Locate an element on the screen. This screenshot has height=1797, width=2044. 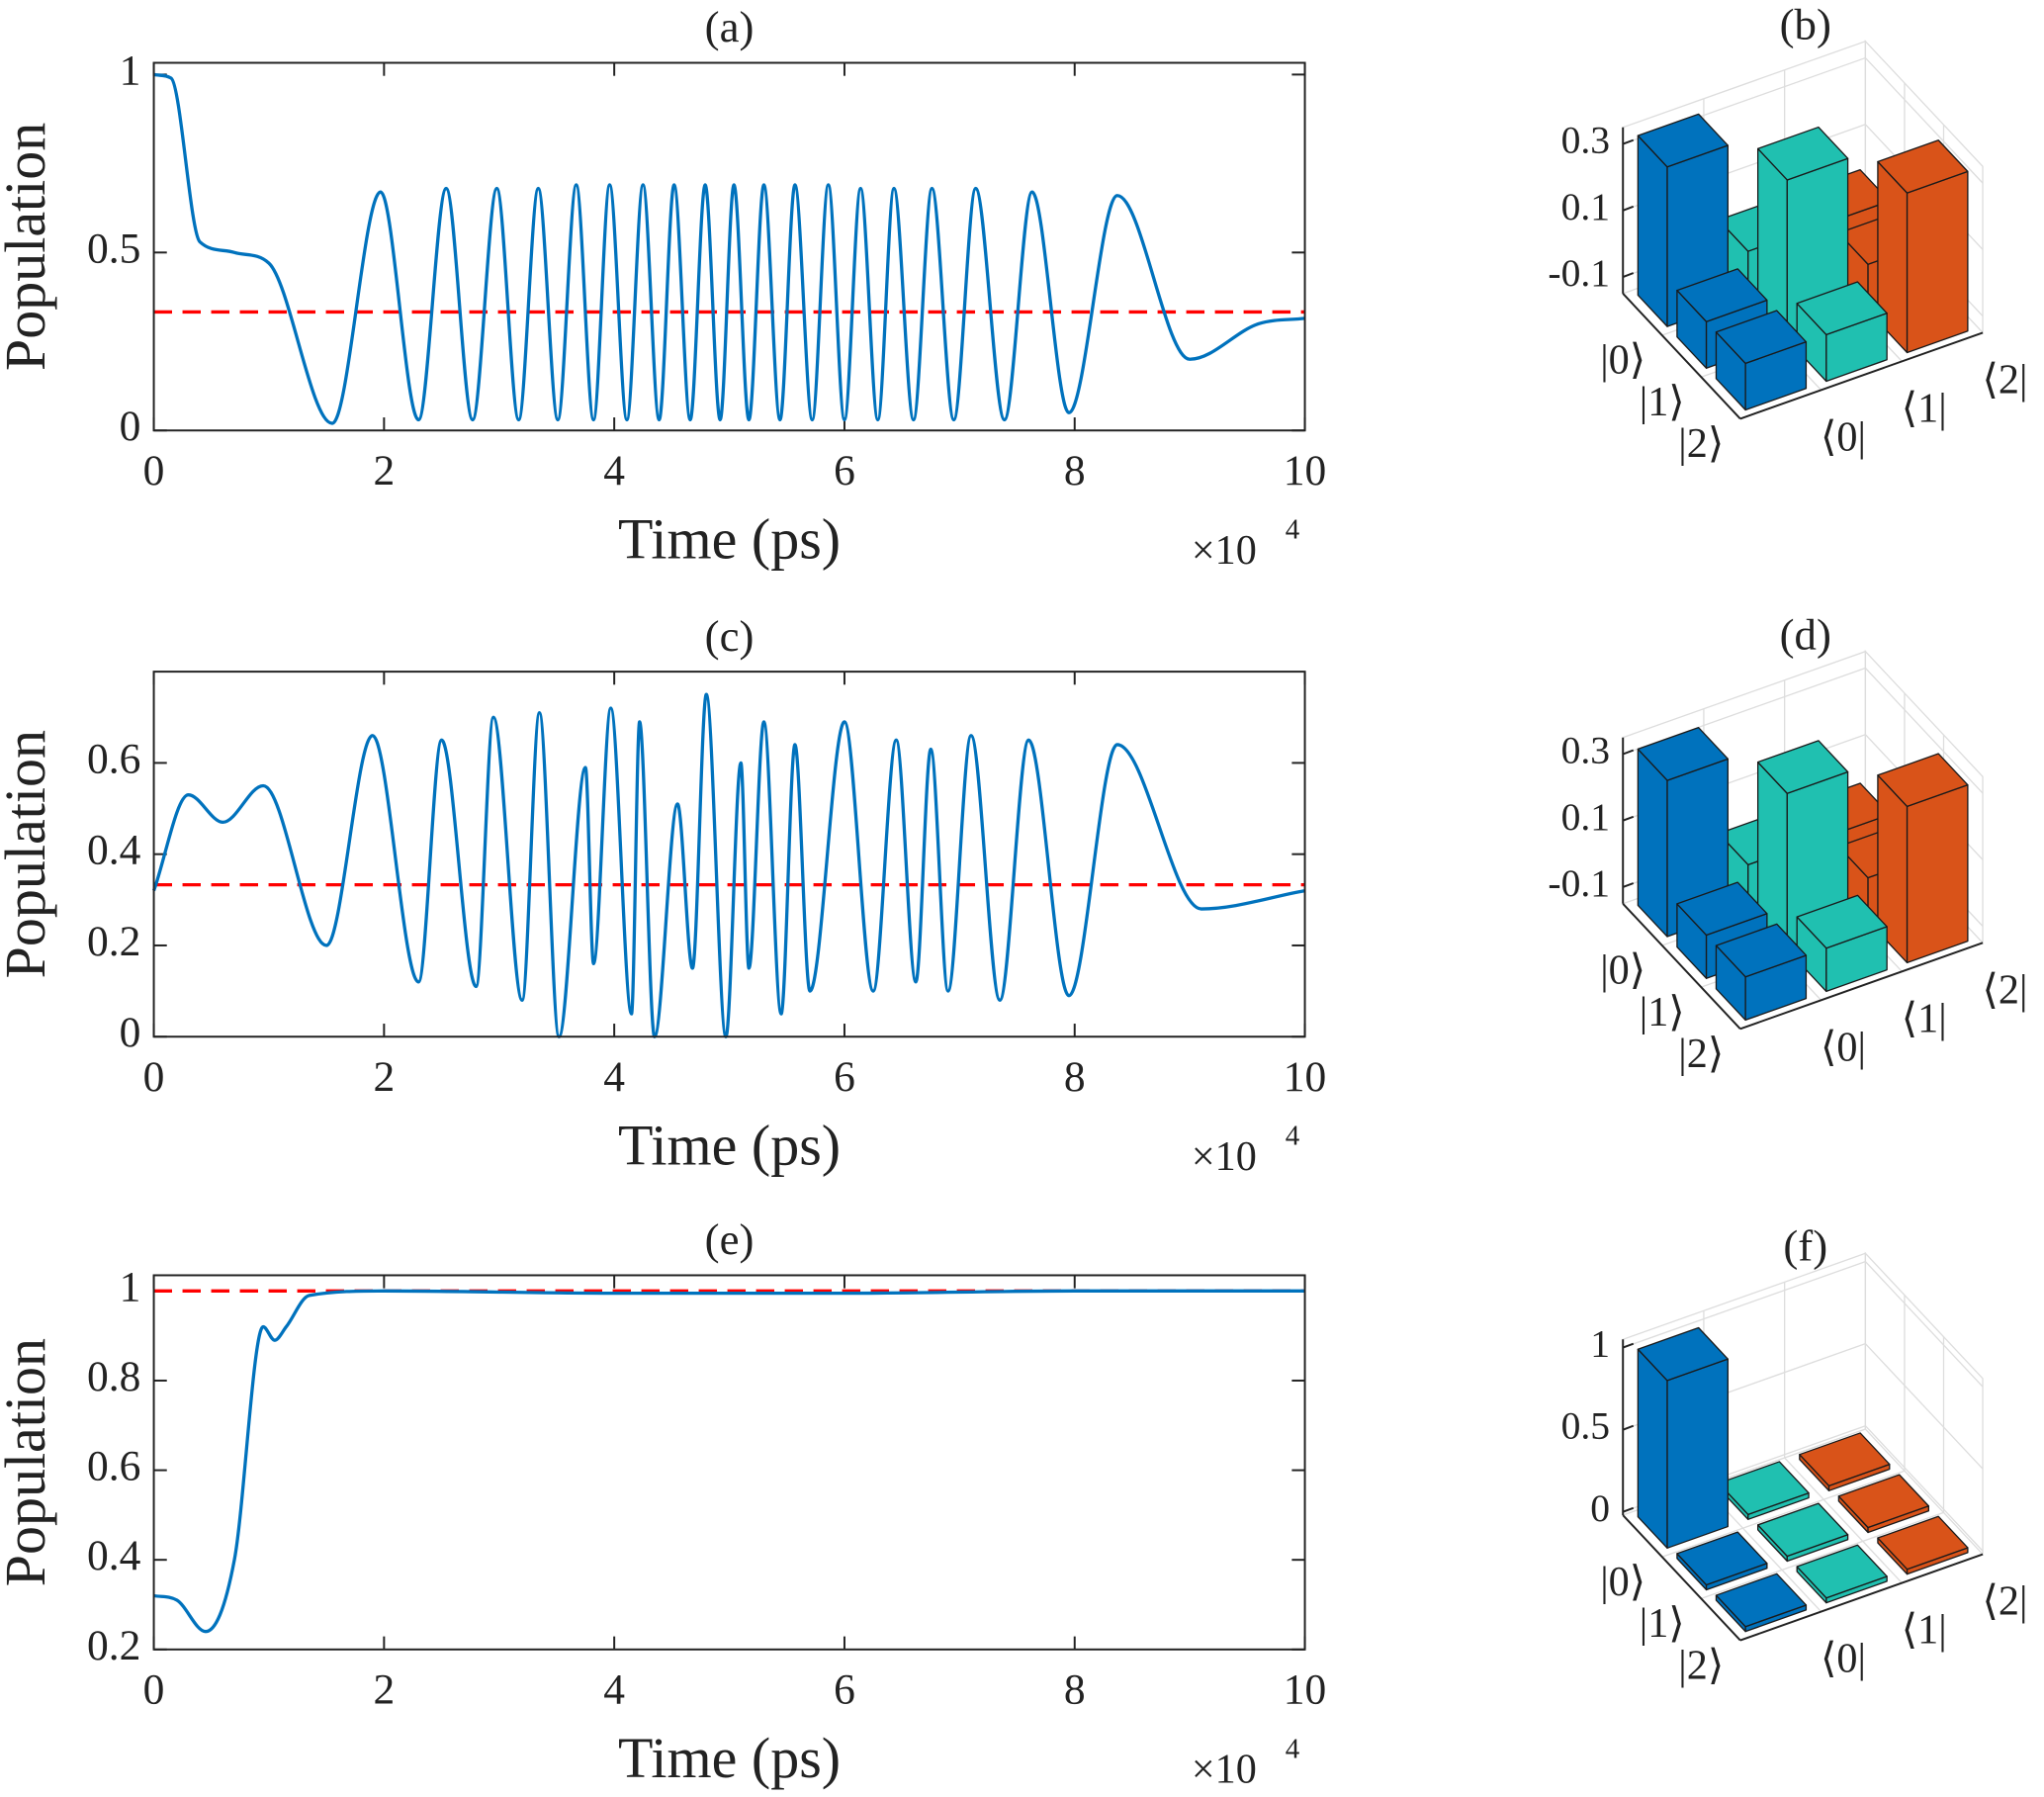
chart-title: (a) is located at coordinates (730, 27).